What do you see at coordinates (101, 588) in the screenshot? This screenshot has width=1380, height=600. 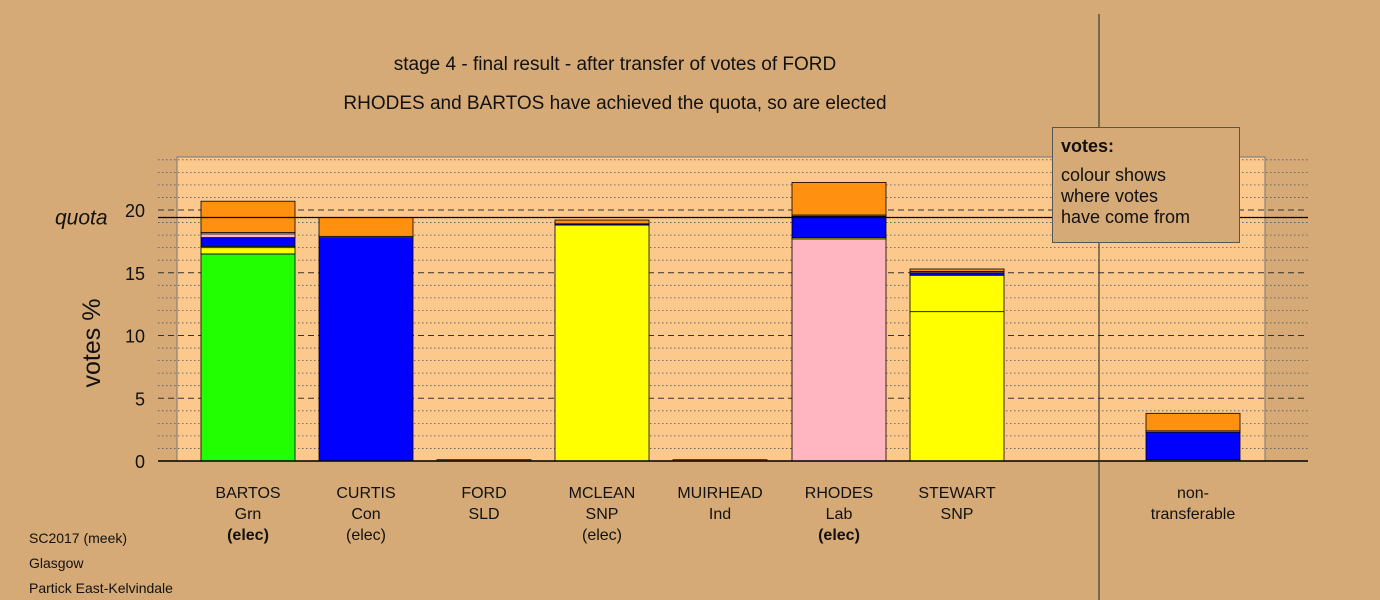 I see `footer-ward: Partick East-Kelvindale` at bounding box center [101, 588].